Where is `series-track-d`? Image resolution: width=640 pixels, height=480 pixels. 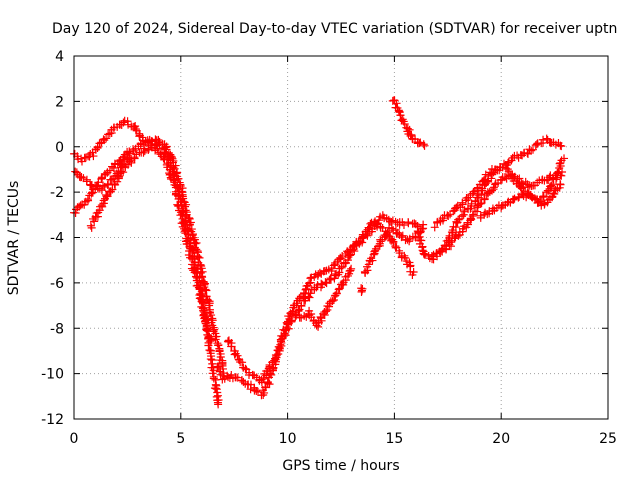 series-track-d is located at coordinates (102, 172).